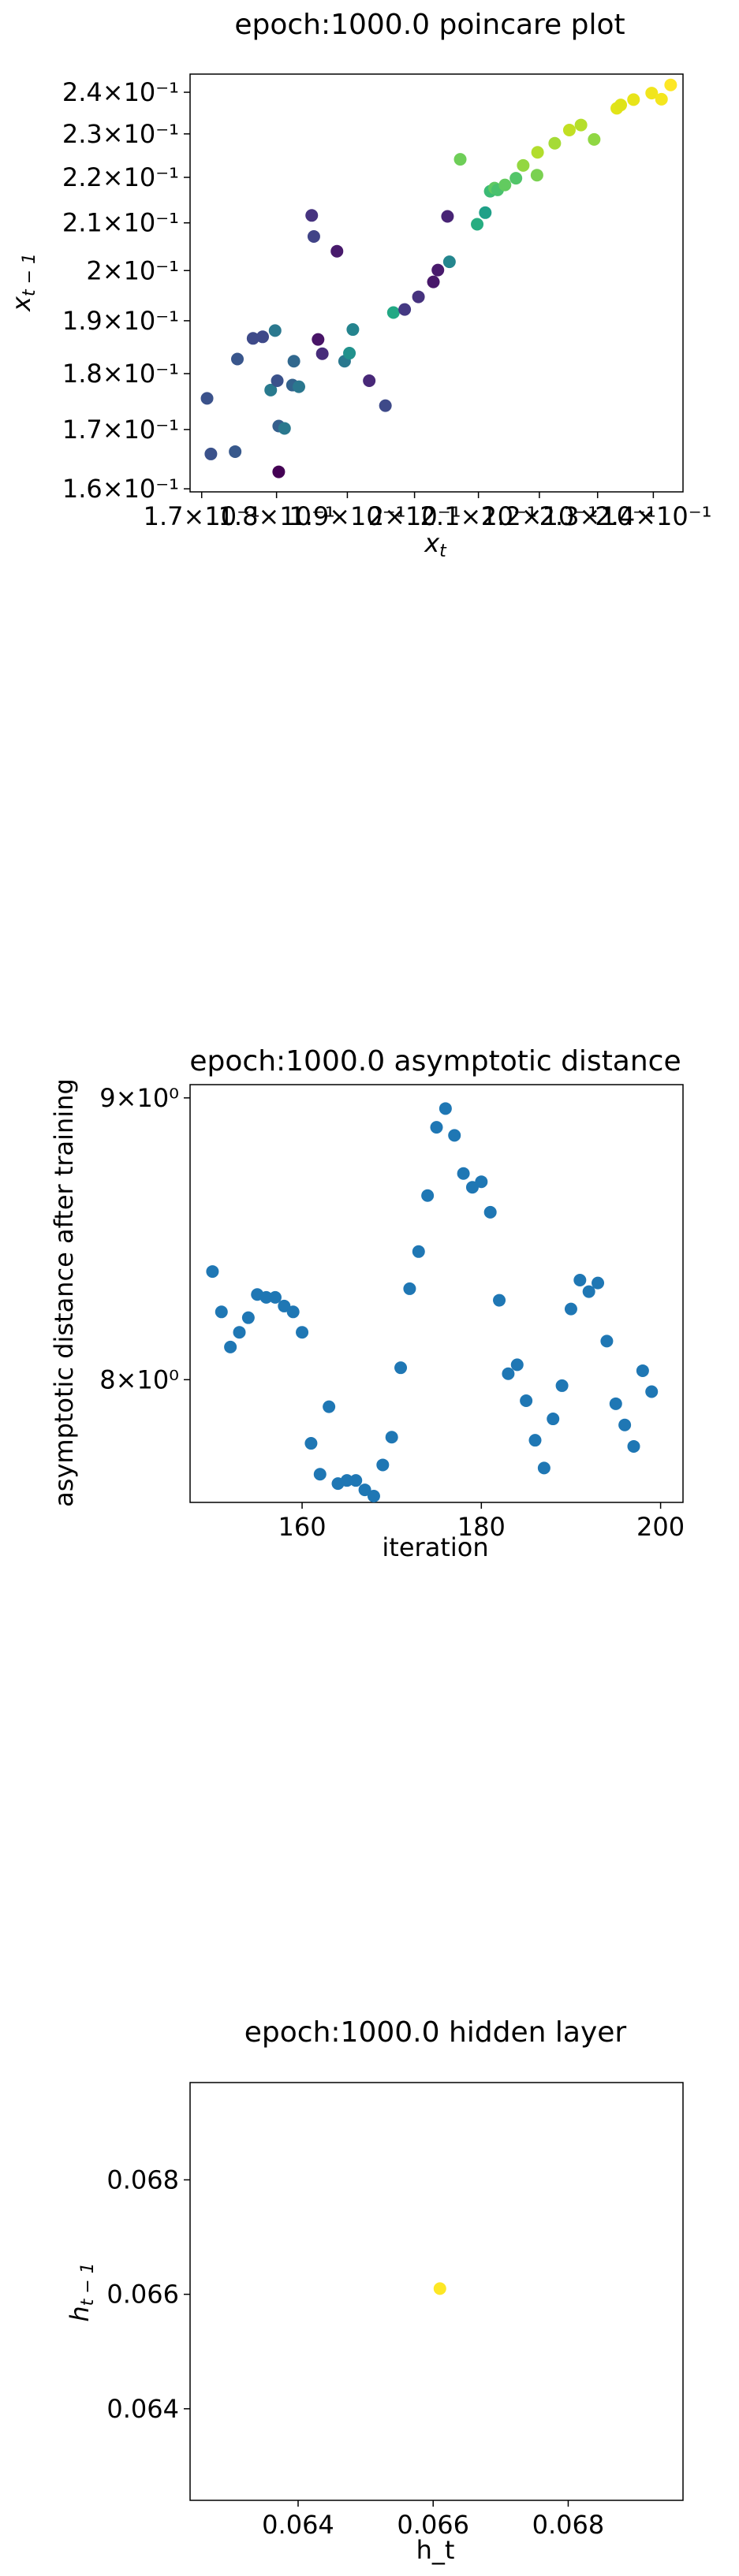  I want to click on poincare-plot-x-tick-label: 2.2×10⁻¹, so click(540, 516).